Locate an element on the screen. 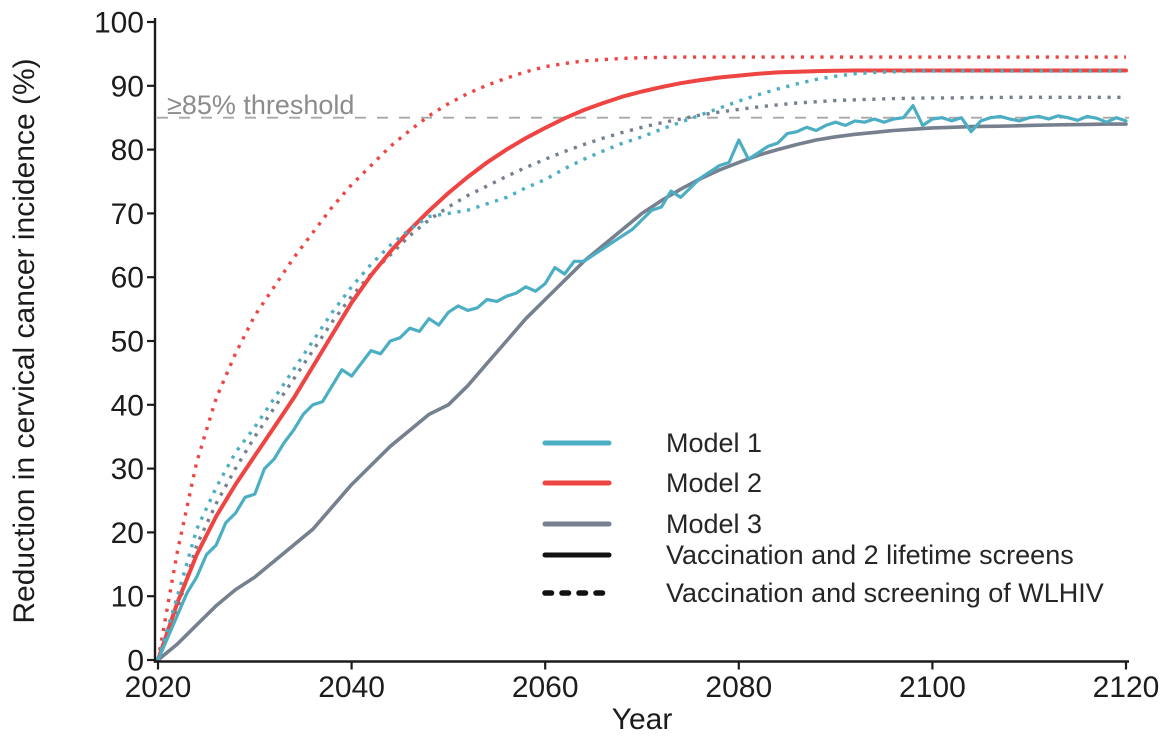 The image size is (1173, 738). dotted-line-swatch-icon is located at coordinates (577, 593).